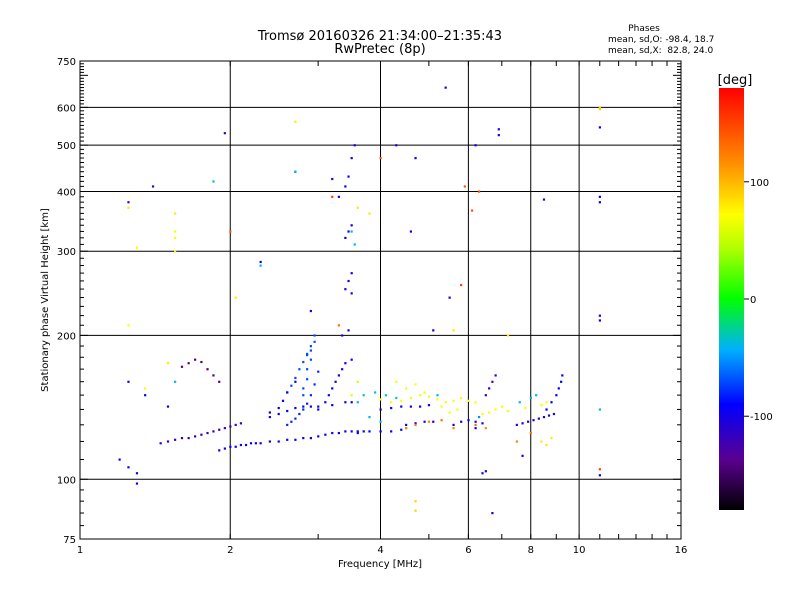 The height and width of the screenshot is (600, 800). I want to click on y-tick-label: 400, so click(66, 192).